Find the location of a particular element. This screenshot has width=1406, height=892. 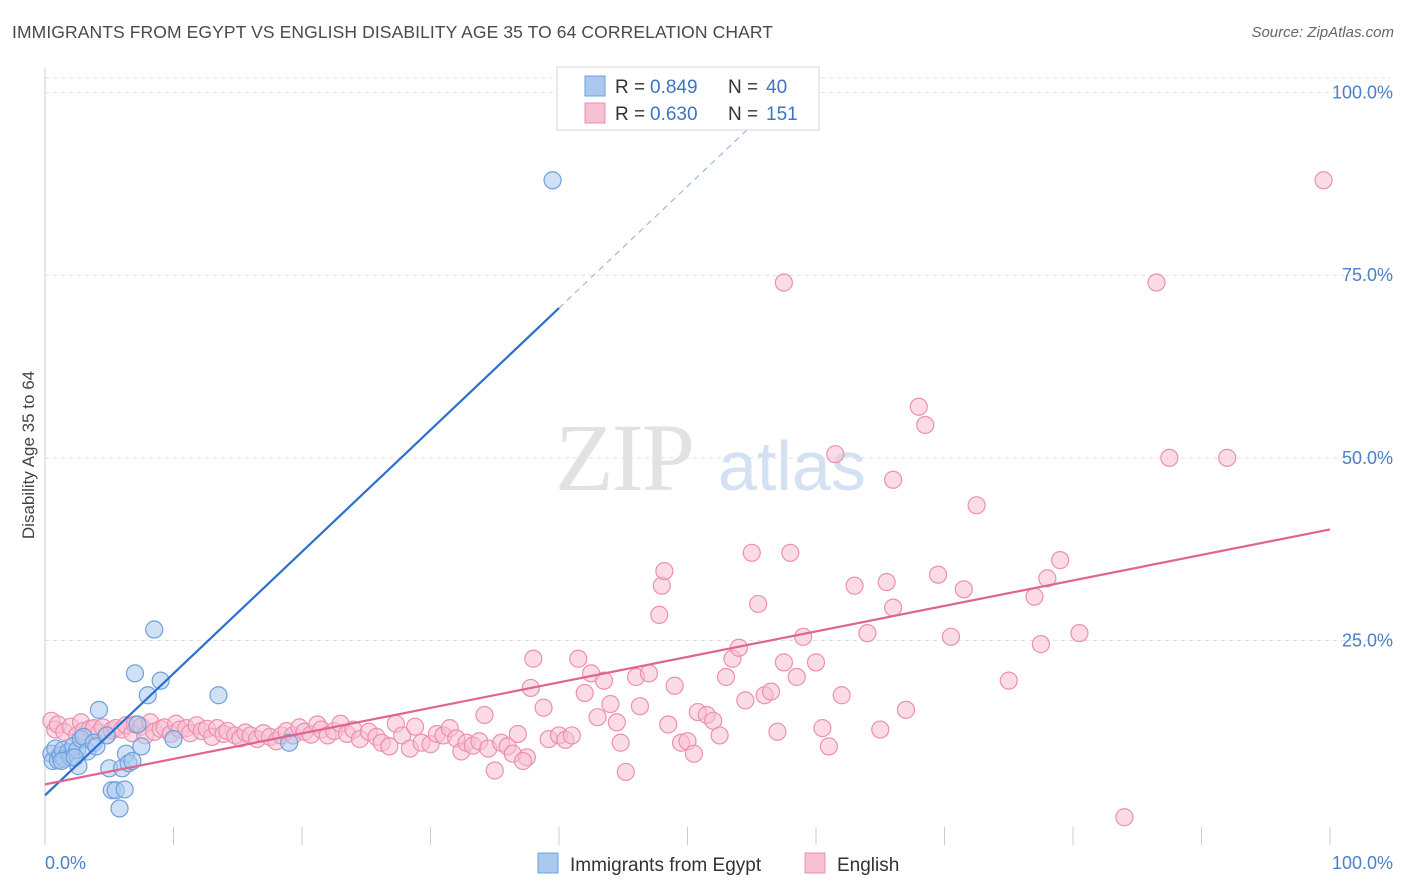

y-tick-label: 25.0% is located at coordinates (1367, 640).